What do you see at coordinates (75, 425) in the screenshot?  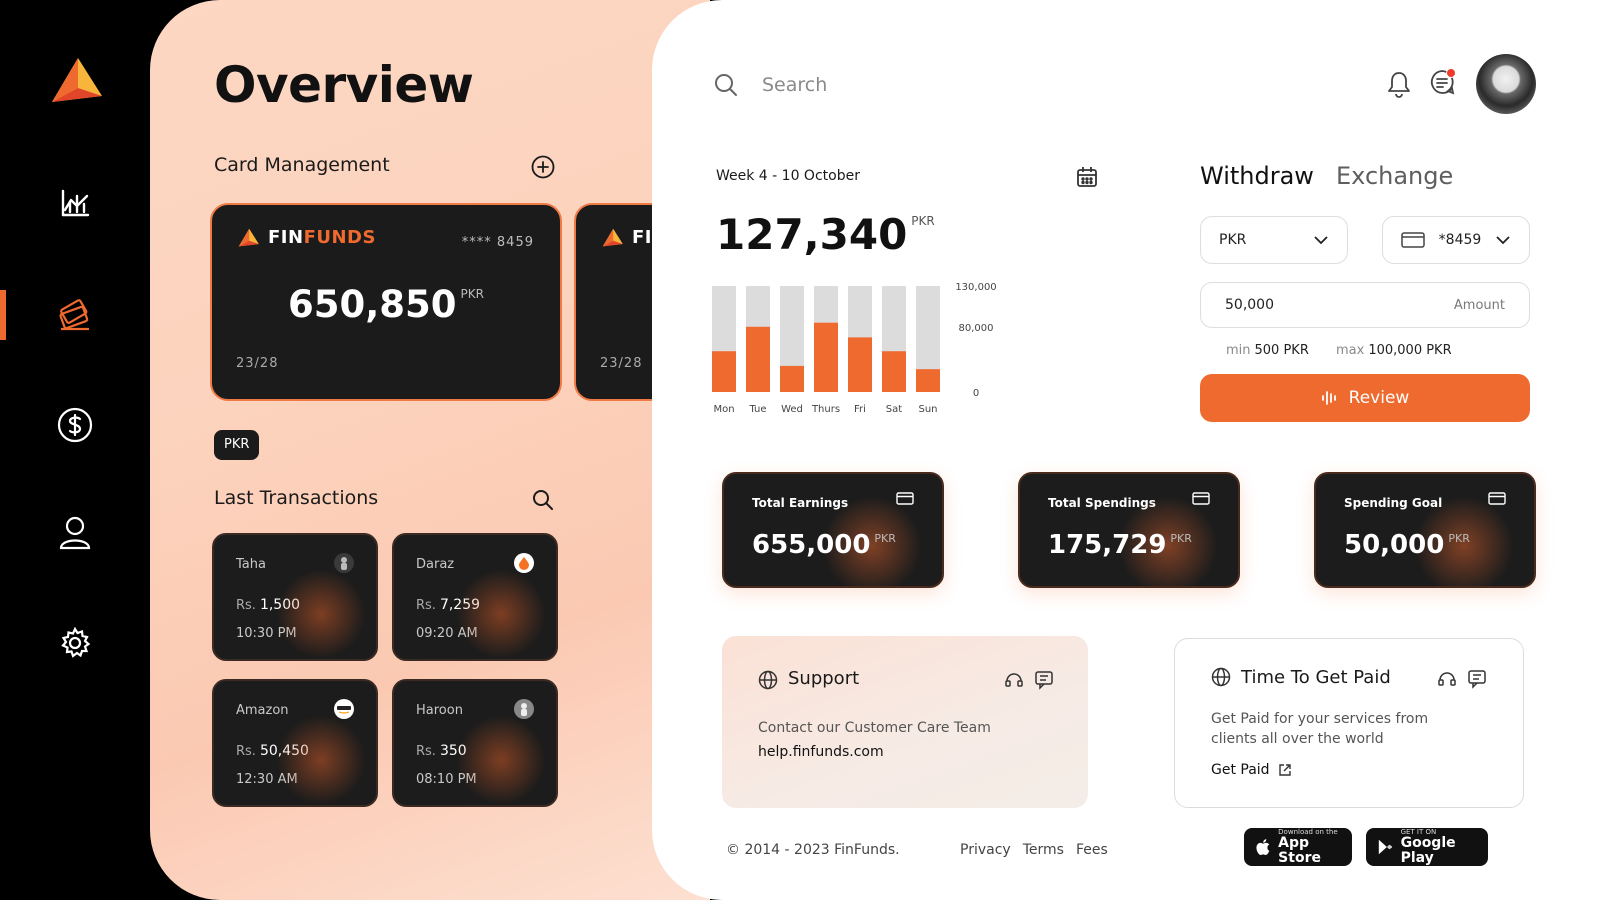 I see `sidebar-item-payments` at bounding box center [75, 425].